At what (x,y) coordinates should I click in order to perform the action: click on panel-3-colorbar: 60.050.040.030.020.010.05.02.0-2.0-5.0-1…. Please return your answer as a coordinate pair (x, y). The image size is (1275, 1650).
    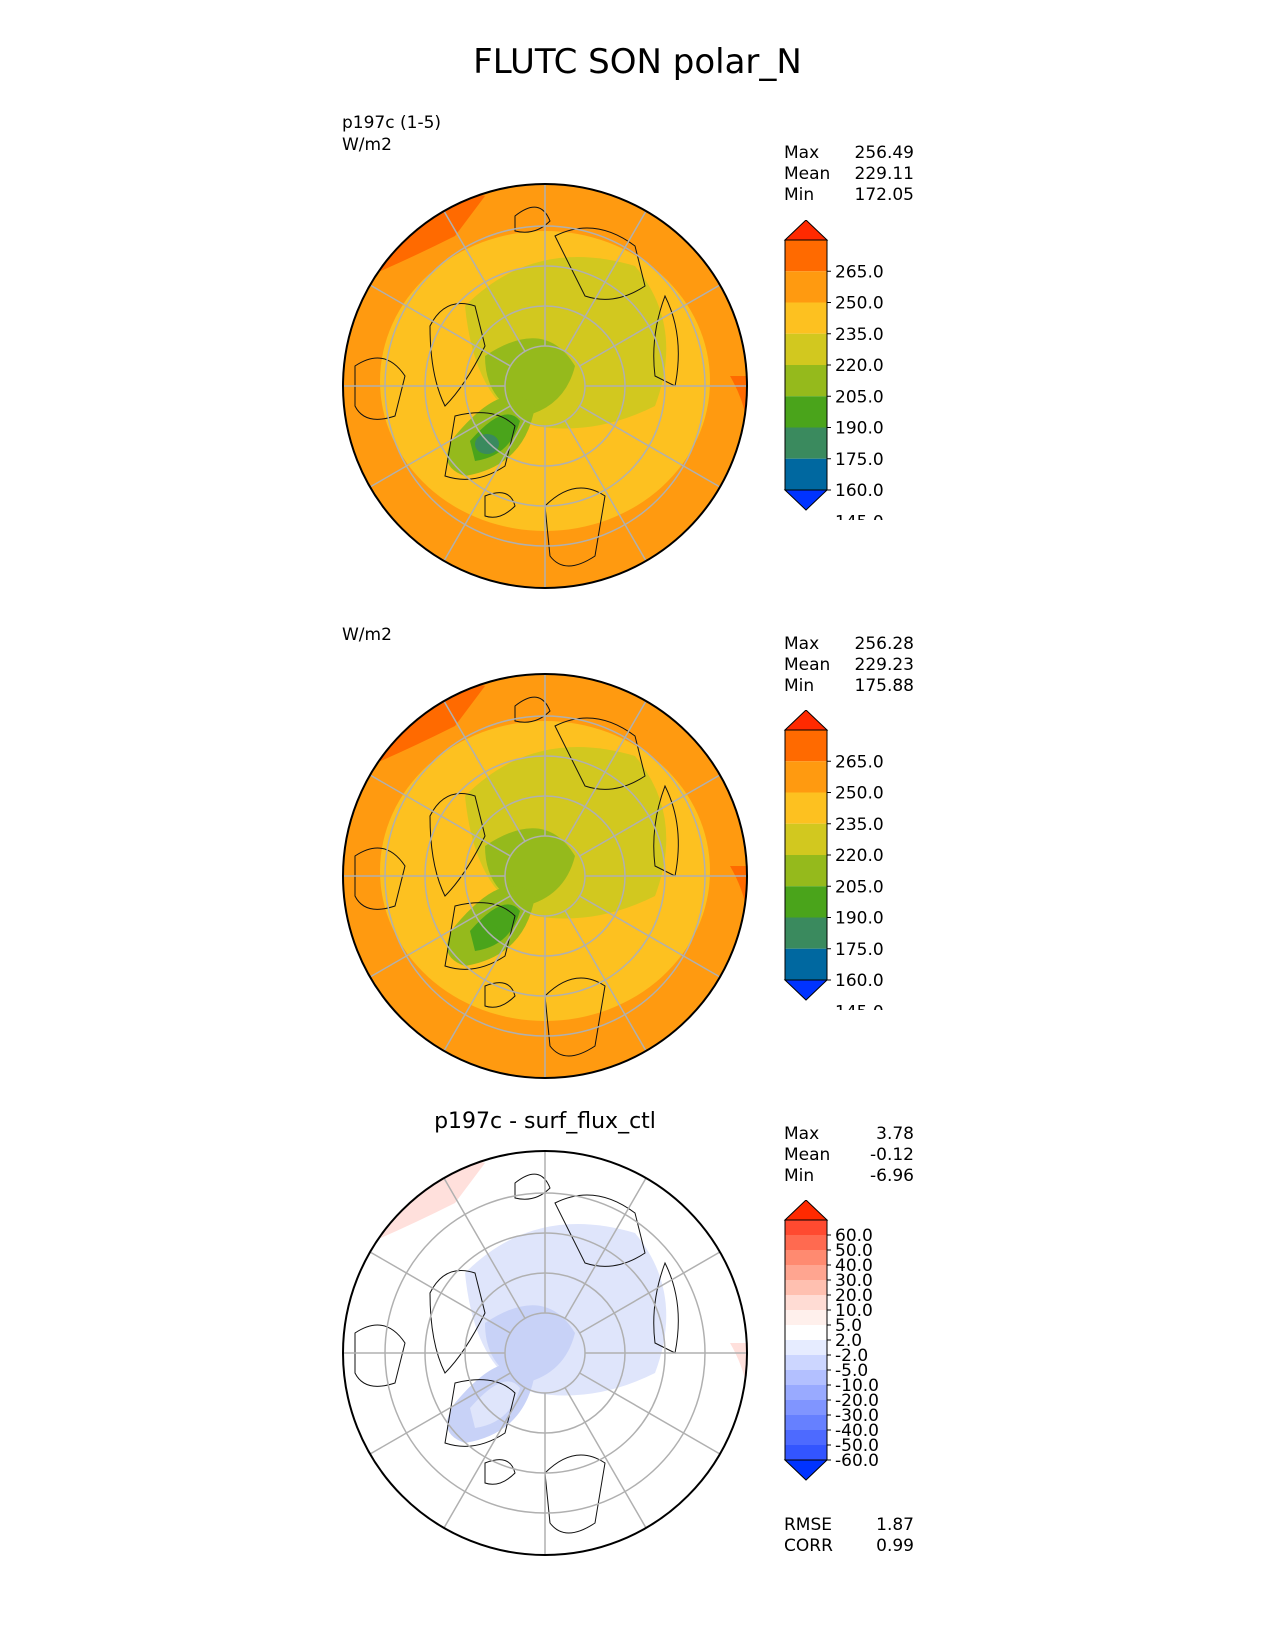
    Looking at the image, I should click on (831, 1340).